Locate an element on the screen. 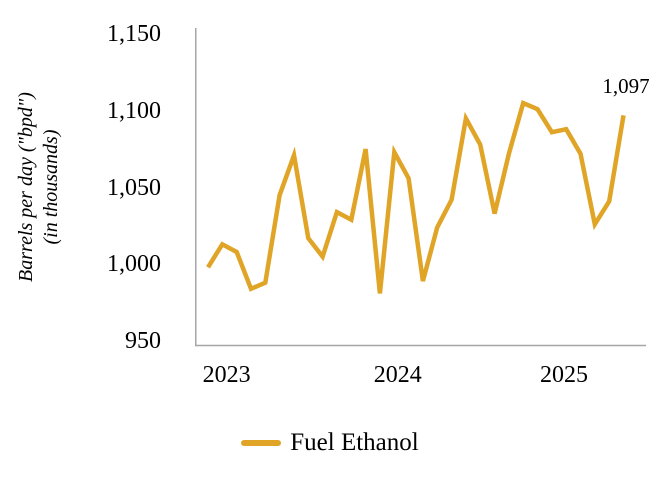 The width and height of the screenshot is (660, 500). x-axis-tick-label: 2025 is located at coordinates (564, 375).